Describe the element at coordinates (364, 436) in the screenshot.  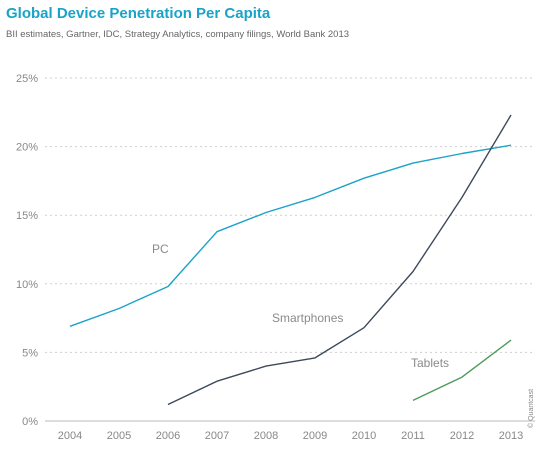
I see `x-tick-label: 2010` at that location.